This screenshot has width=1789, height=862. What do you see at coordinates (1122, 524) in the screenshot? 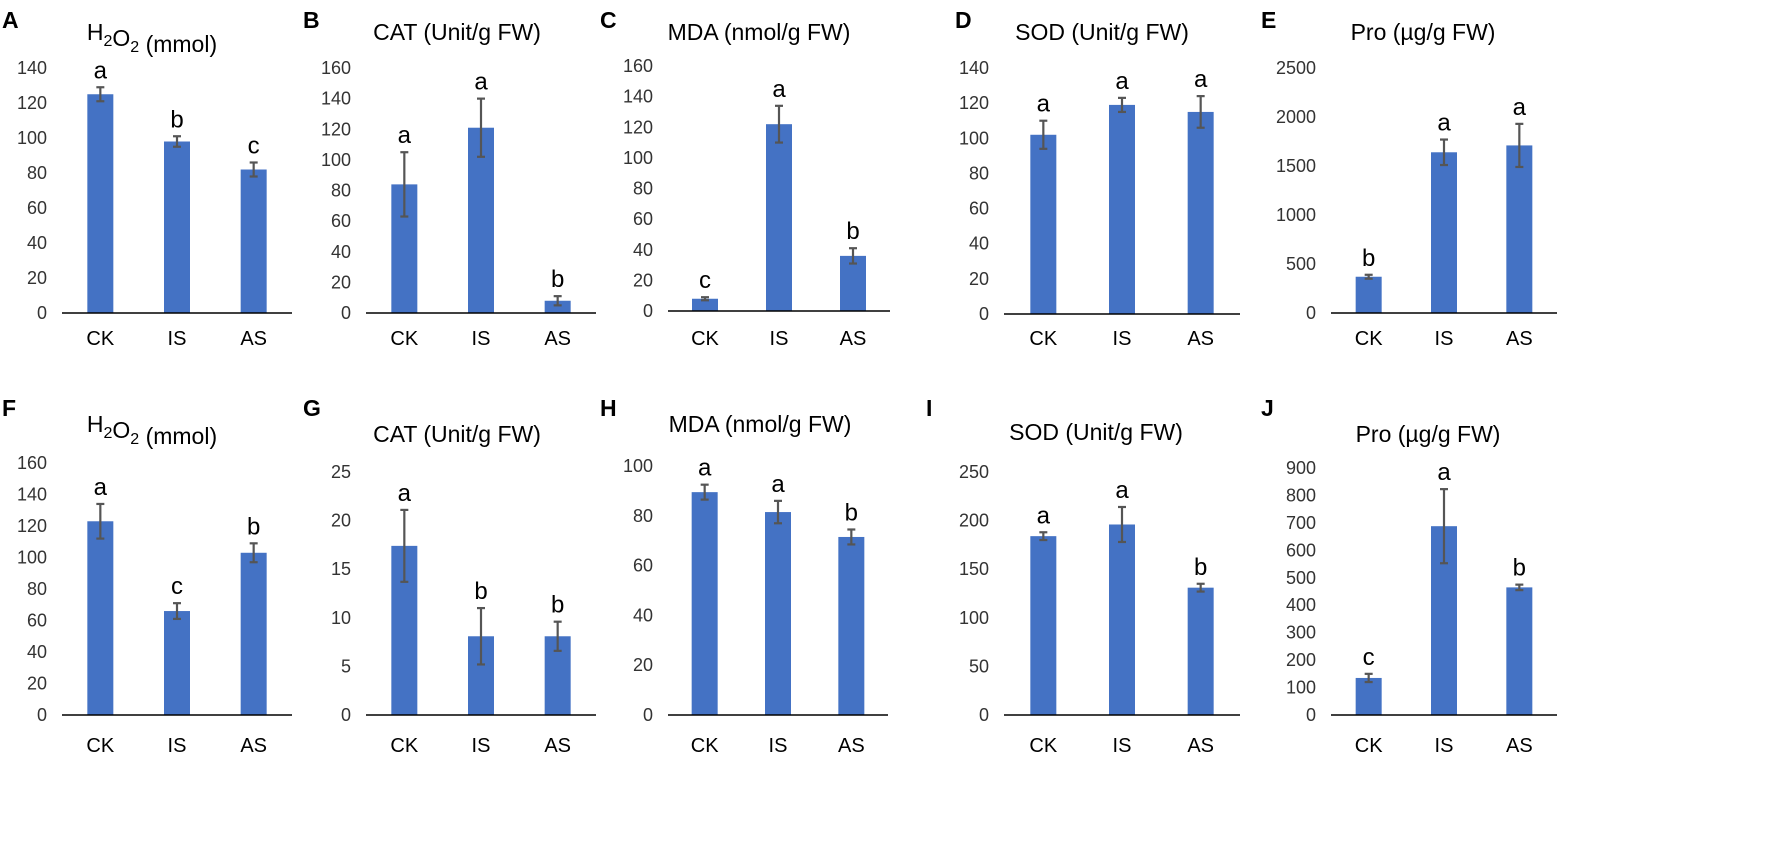
I see `panel-i-error-bar-is` at bounding box center [1122, 524].